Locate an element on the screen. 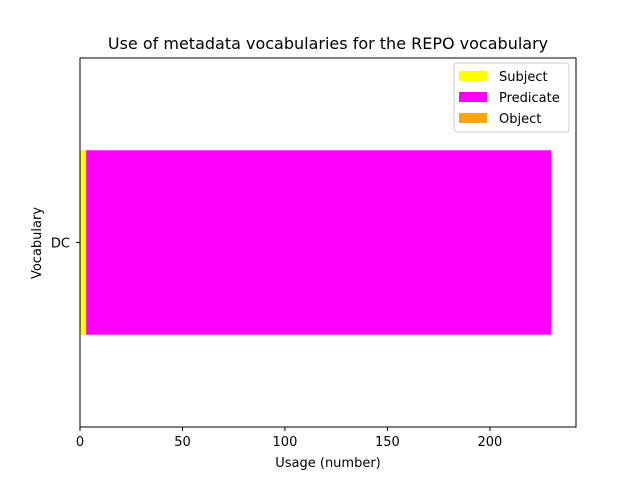 The image size is (640, 480). legend-label-predicate: Predicate is located at coordinates (529, 98).